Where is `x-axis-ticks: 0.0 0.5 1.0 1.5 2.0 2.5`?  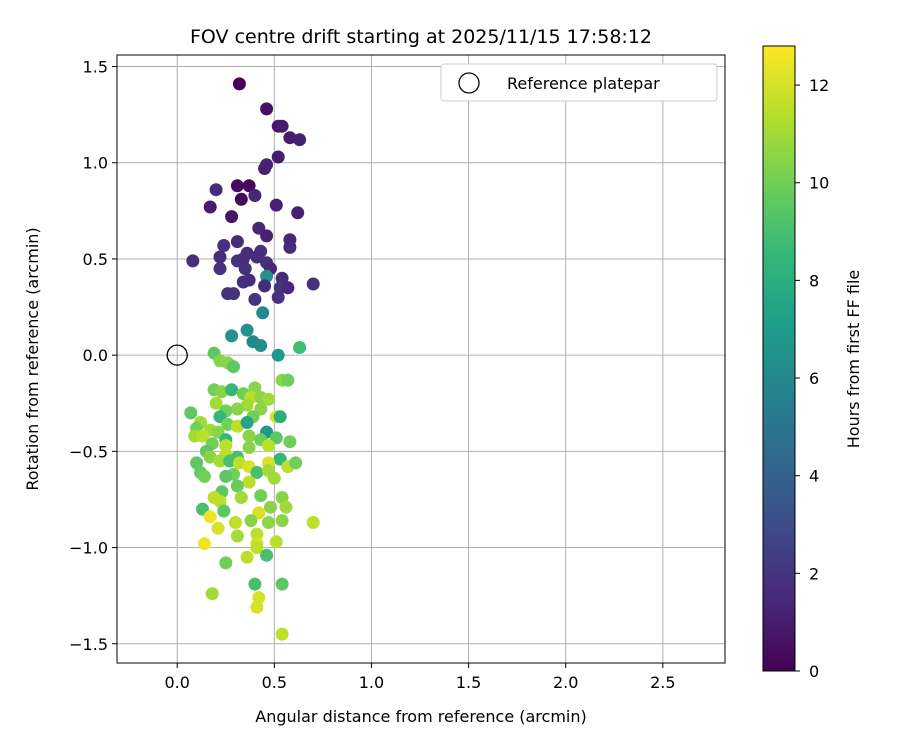 x-axis-ticks: 0.0 0.5 1.0 1.5 2.0 2.5 is located at coordinates (420, 677).